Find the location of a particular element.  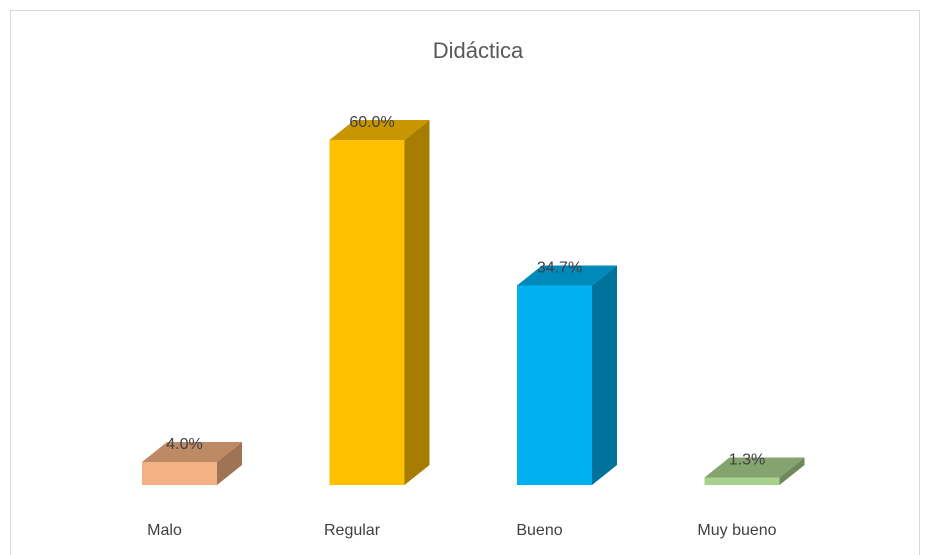

x-tick-label: Bueno is located at coordinates (539, 530).